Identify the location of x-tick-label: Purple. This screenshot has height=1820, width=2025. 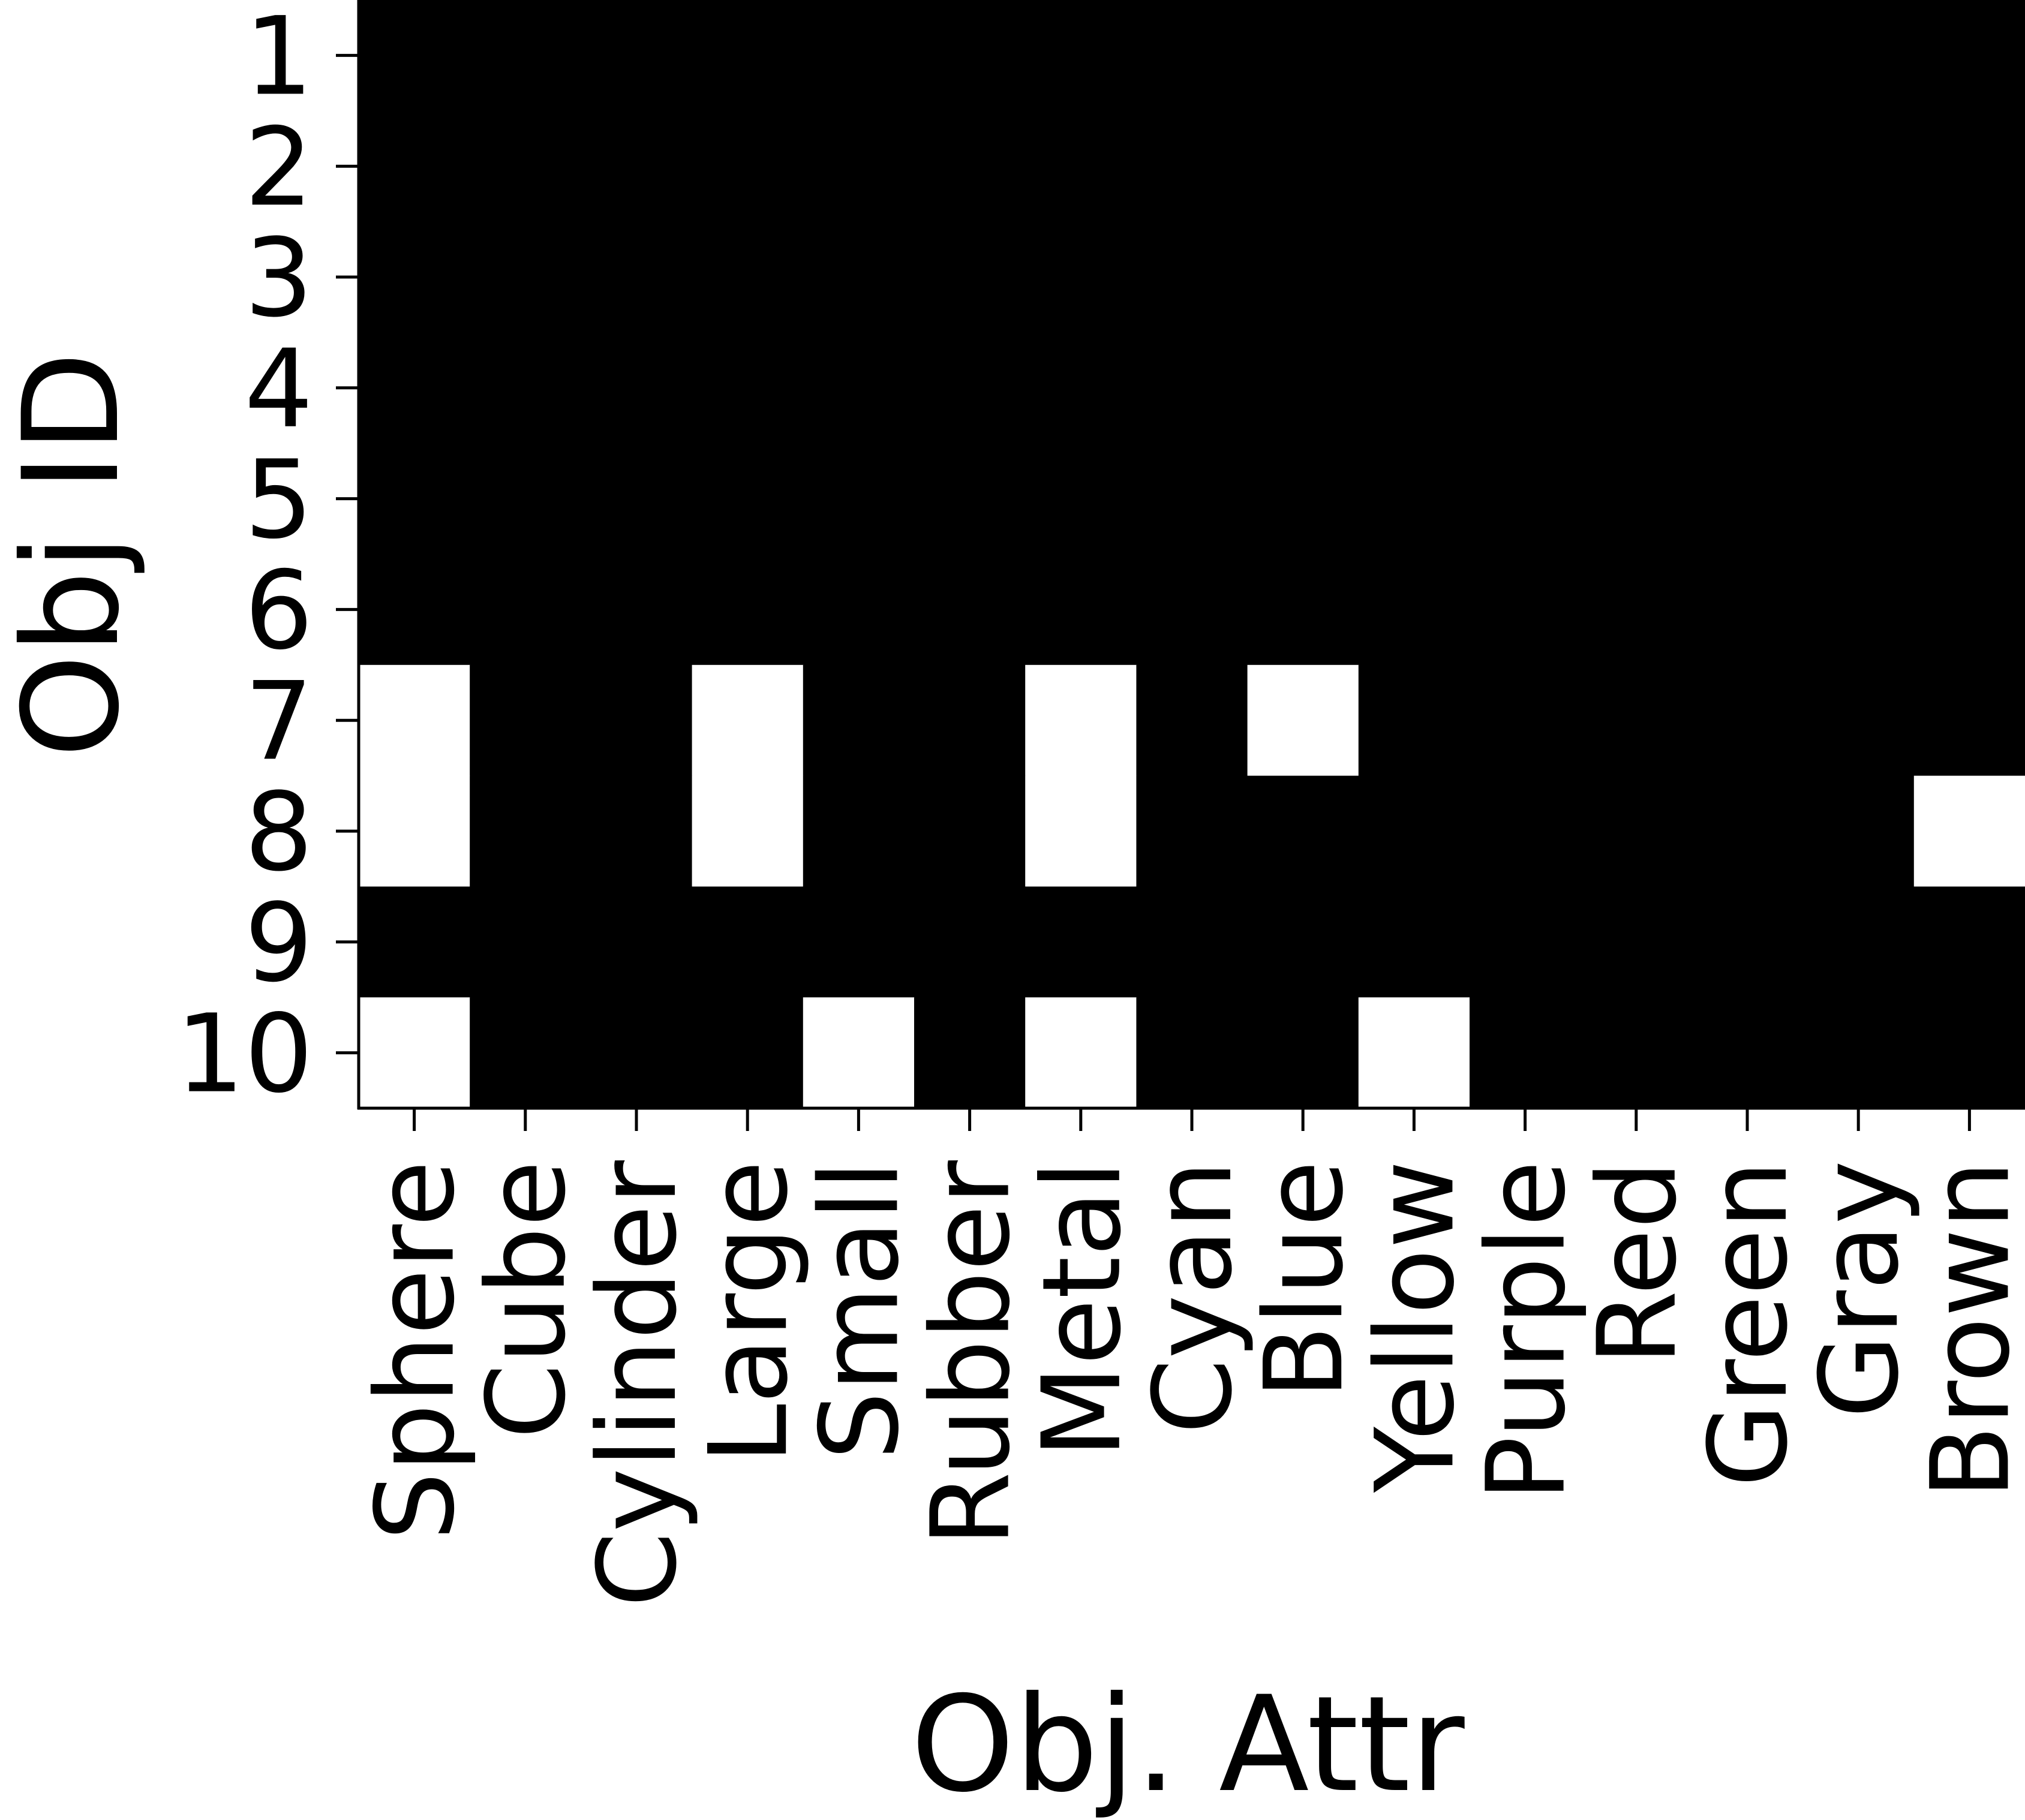
(1527, 1330).